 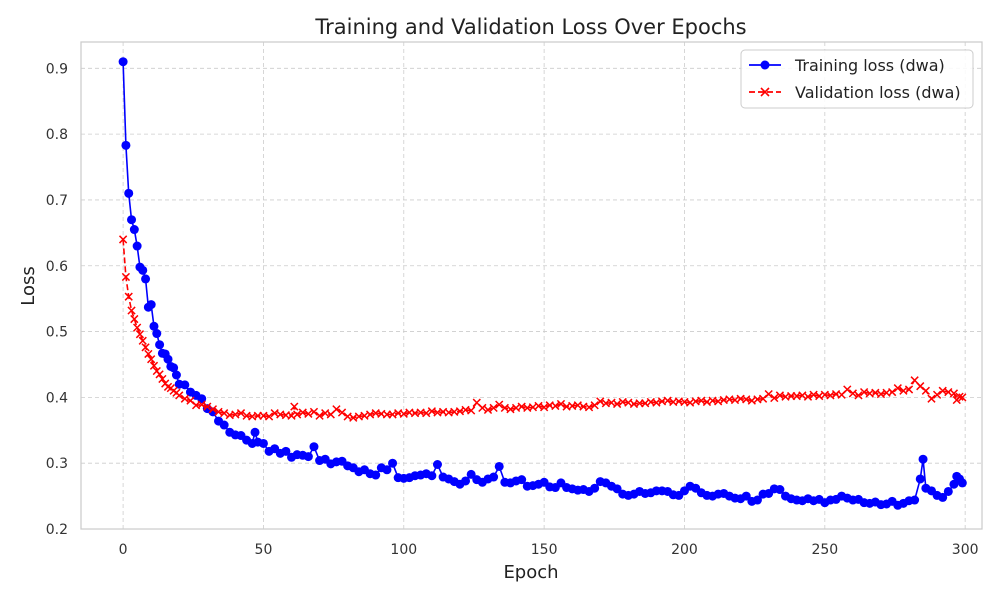 What do you see at coordinates (869, 65) in the screenshot?
I see `legend-label-training: Training loss (dwa)` at bounding box center [869, 65].